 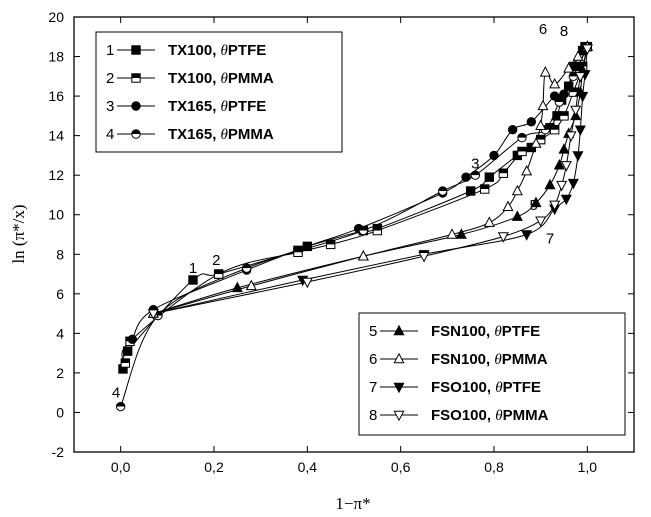 I want to click on legend-item-3: 3 TX165, θPTFE, so click(x=186, y=106).